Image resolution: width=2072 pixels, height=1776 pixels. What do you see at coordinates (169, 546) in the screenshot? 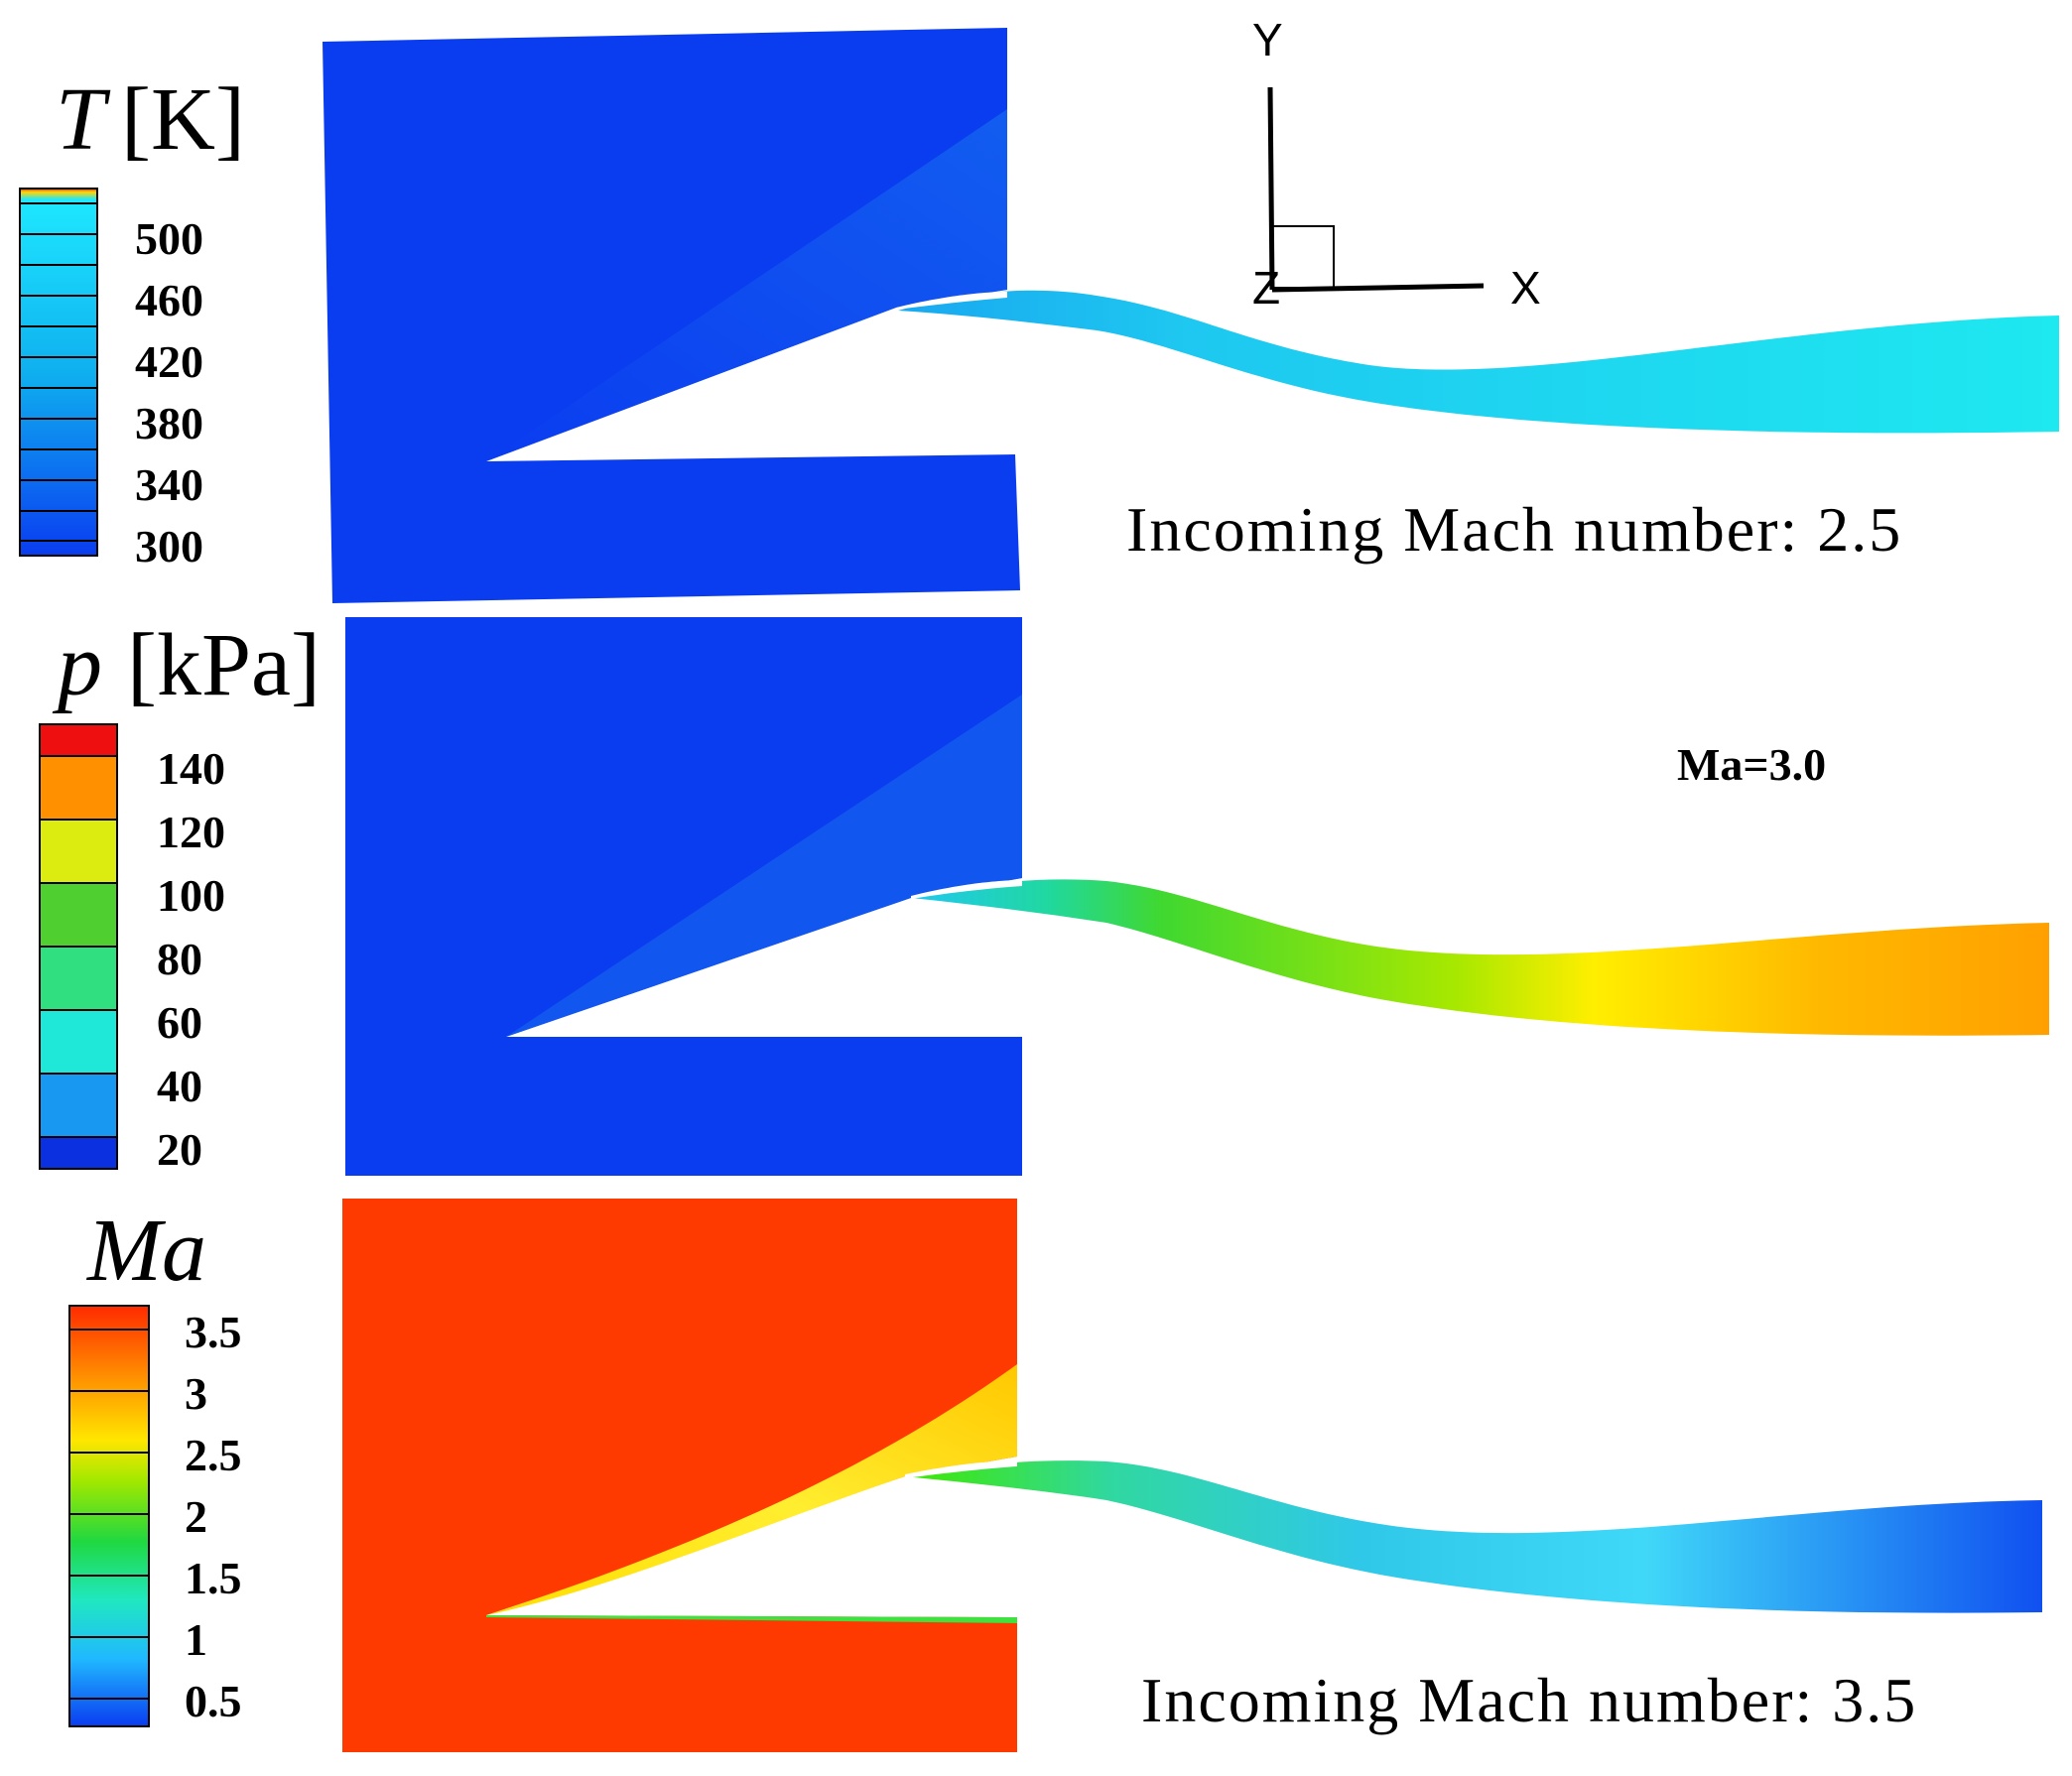
I see `temperature-tick: 300` at bounding box center [169, 546].